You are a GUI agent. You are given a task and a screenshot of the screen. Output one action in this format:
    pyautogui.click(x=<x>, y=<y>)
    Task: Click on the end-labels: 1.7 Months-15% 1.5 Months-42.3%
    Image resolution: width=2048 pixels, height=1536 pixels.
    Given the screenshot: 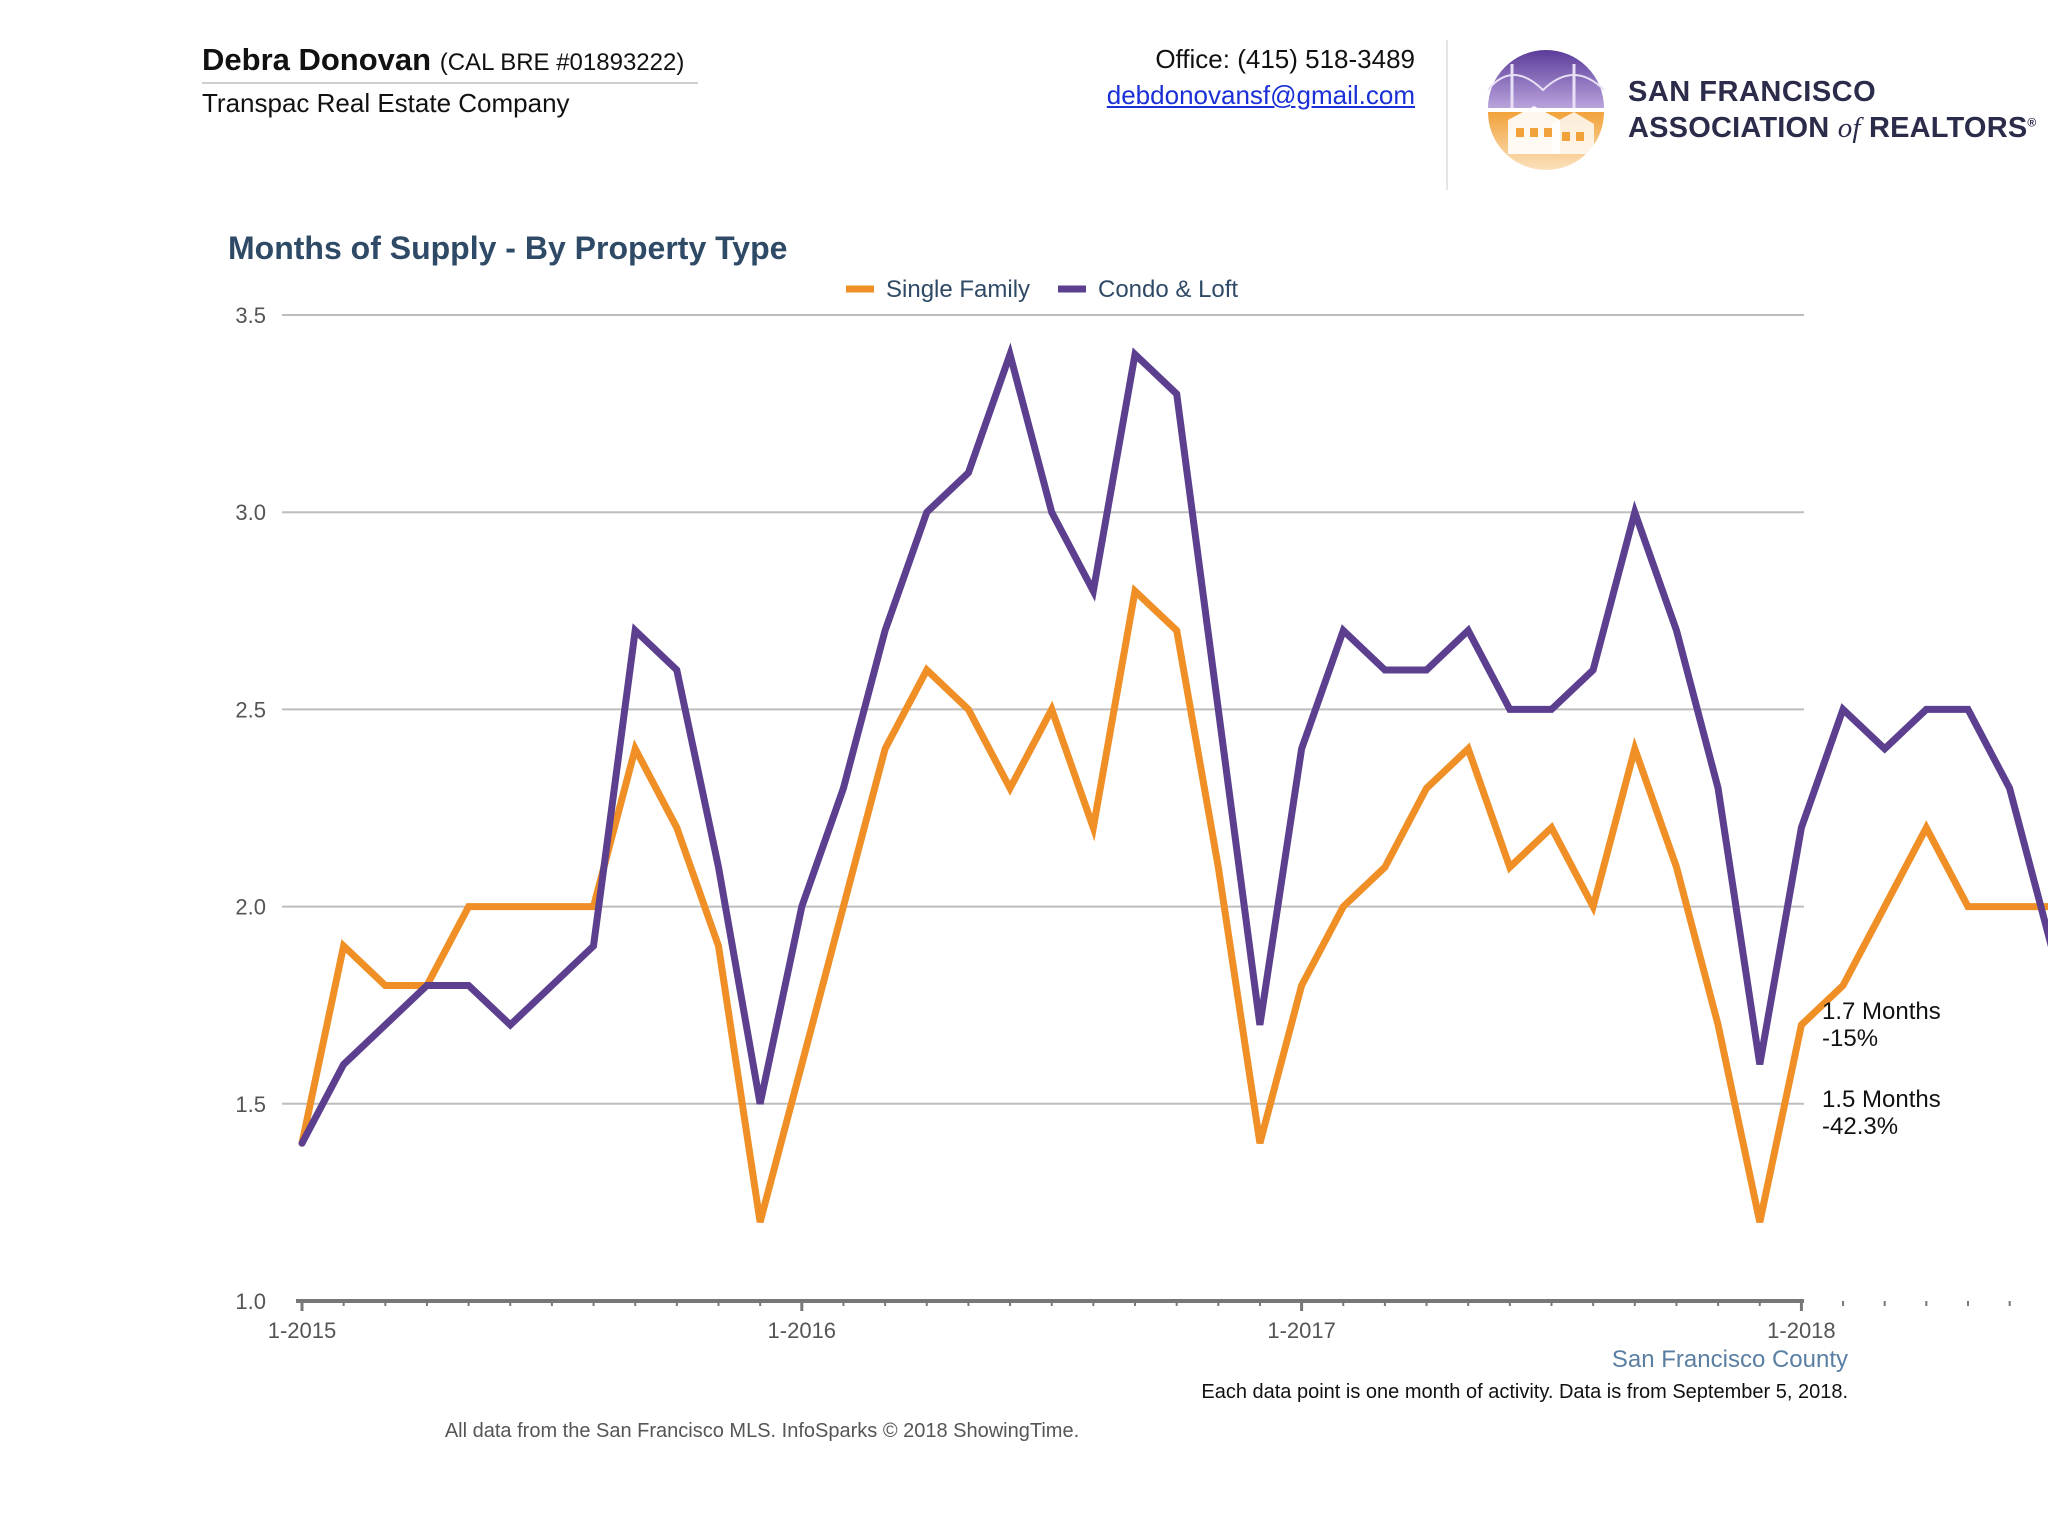 What is the action you would take?
    pyautogui.click(x=1881, y=1069)
    